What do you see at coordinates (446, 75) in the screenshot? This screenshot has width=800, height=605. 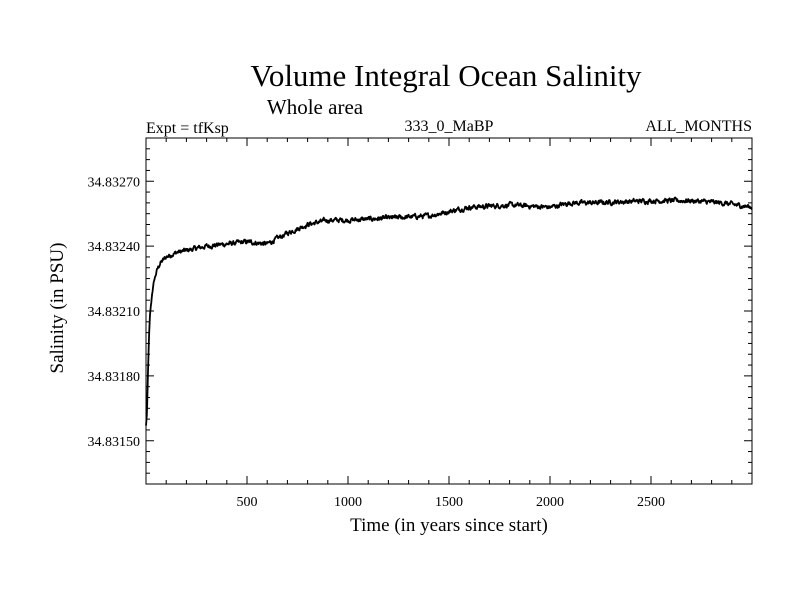 I see `chart-title: Volume Integral Ocean Salinity` at bounding box center [446, 75].